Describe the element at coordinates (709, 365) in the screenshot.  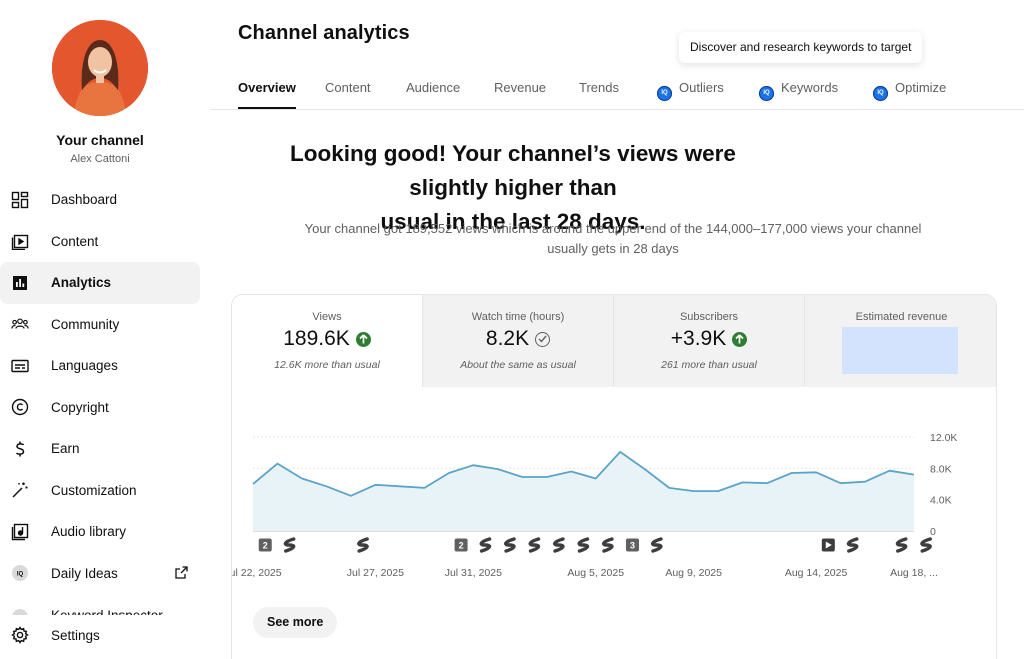
I see `metric-note: 261 more than usual` at that location.